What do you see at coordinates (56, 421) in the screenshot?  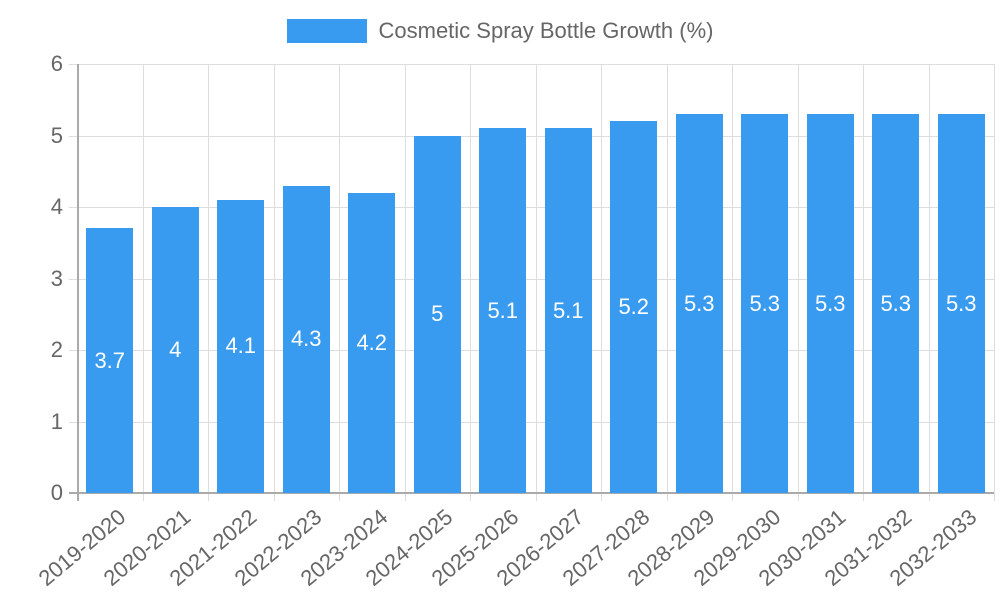 I see `y-tick-label: 1` at bounding box center [56, 421].